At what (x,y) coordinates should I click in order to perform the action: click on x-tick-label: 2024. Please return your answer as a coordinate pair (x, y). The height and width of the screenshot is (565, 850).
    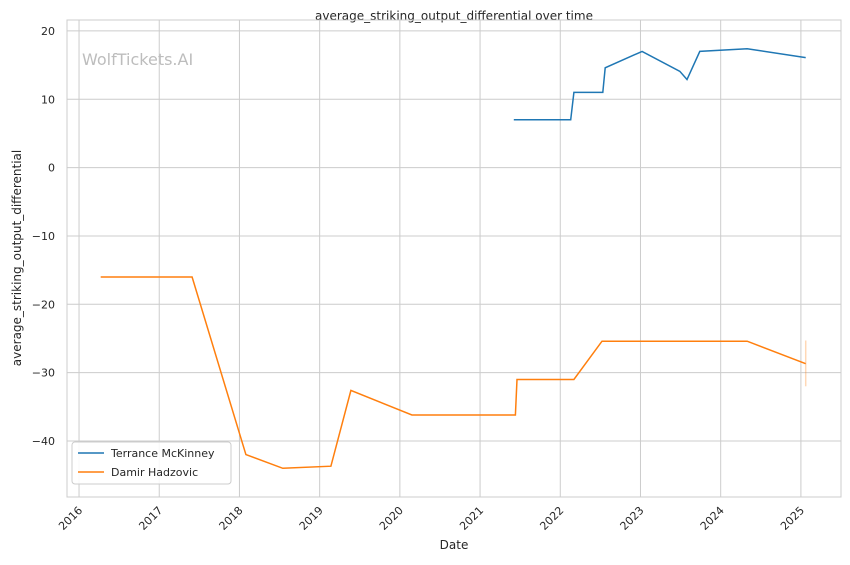
    Looking at the image, I should click on (712, 518).